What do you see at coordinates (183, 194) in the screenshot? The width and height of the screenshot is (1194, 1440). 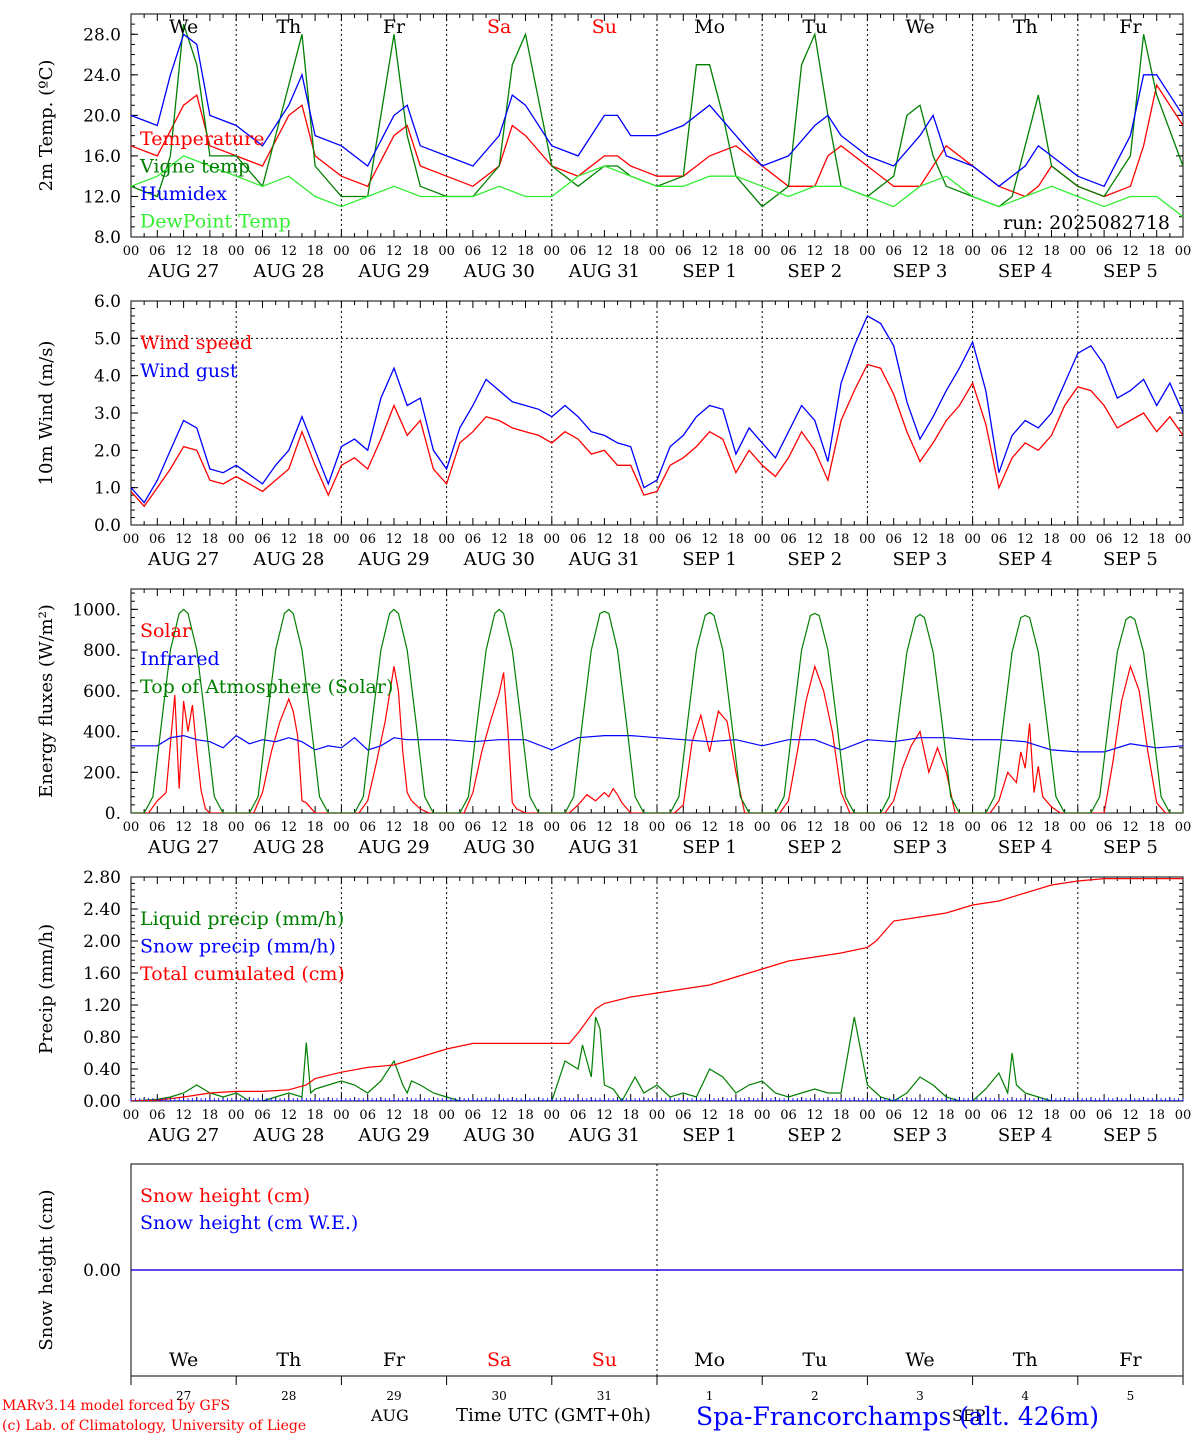 I see `legend-entry: Humidex` at bounding box center [183, 194].